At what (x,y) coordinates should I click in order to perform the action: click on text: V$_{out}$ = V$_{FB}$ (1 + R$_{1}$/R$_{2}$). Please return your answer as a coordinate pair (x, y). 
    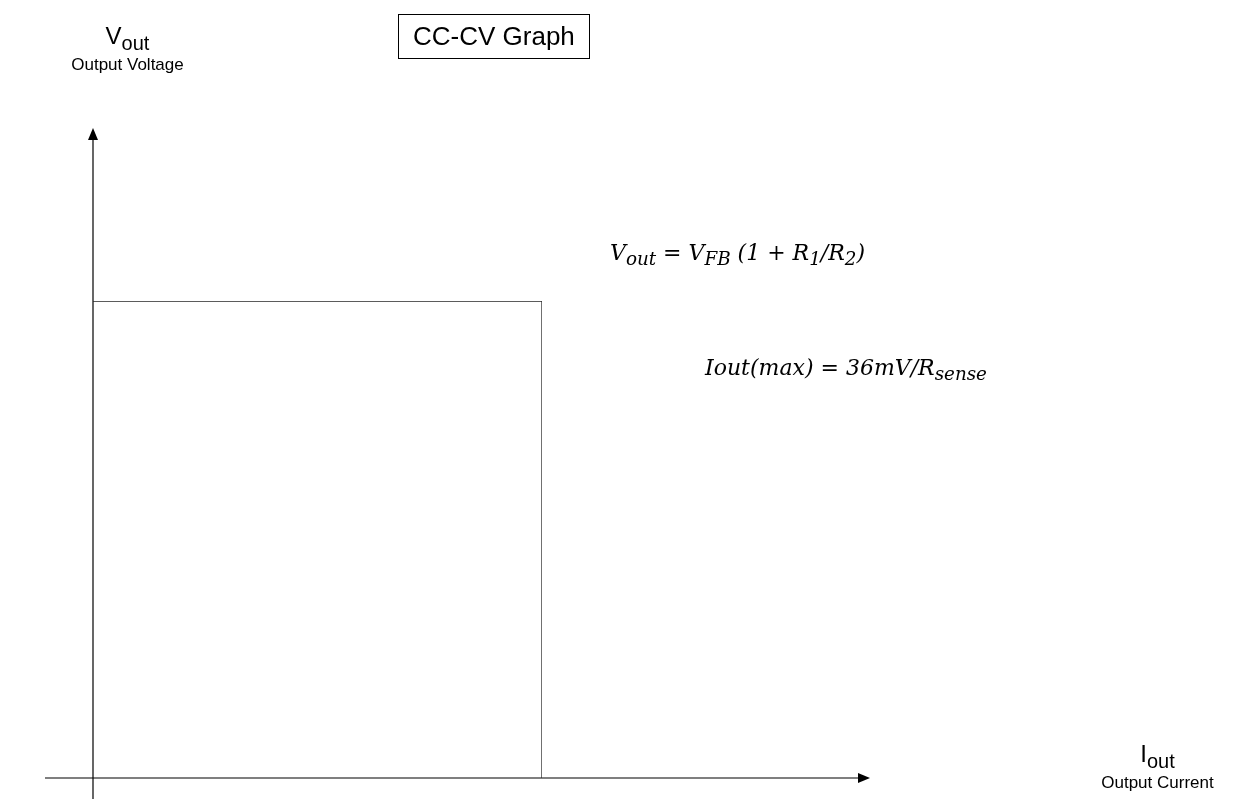
    Looking at the image, I should click on (738, 255).